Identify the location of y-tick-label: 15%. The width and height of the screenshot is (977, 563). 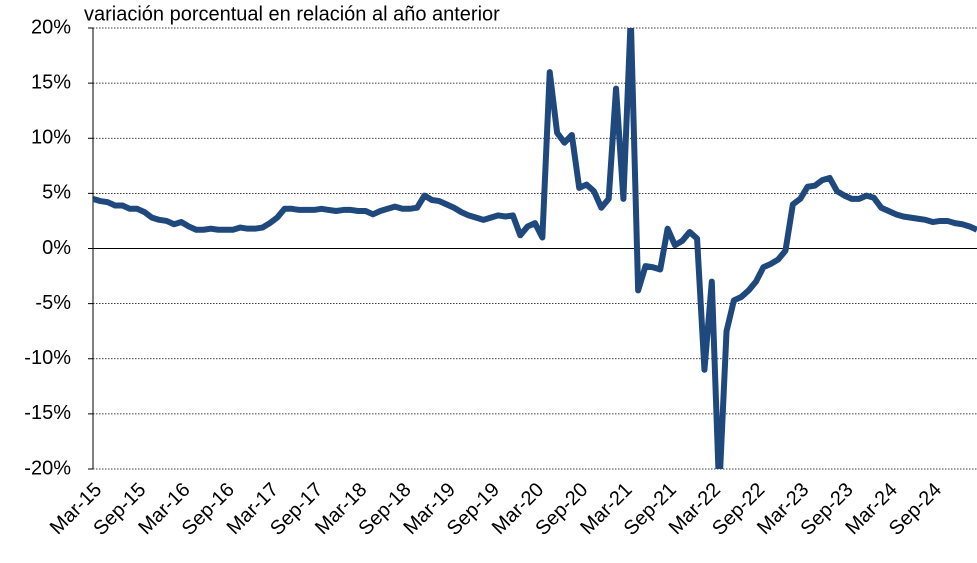
(51, 82).